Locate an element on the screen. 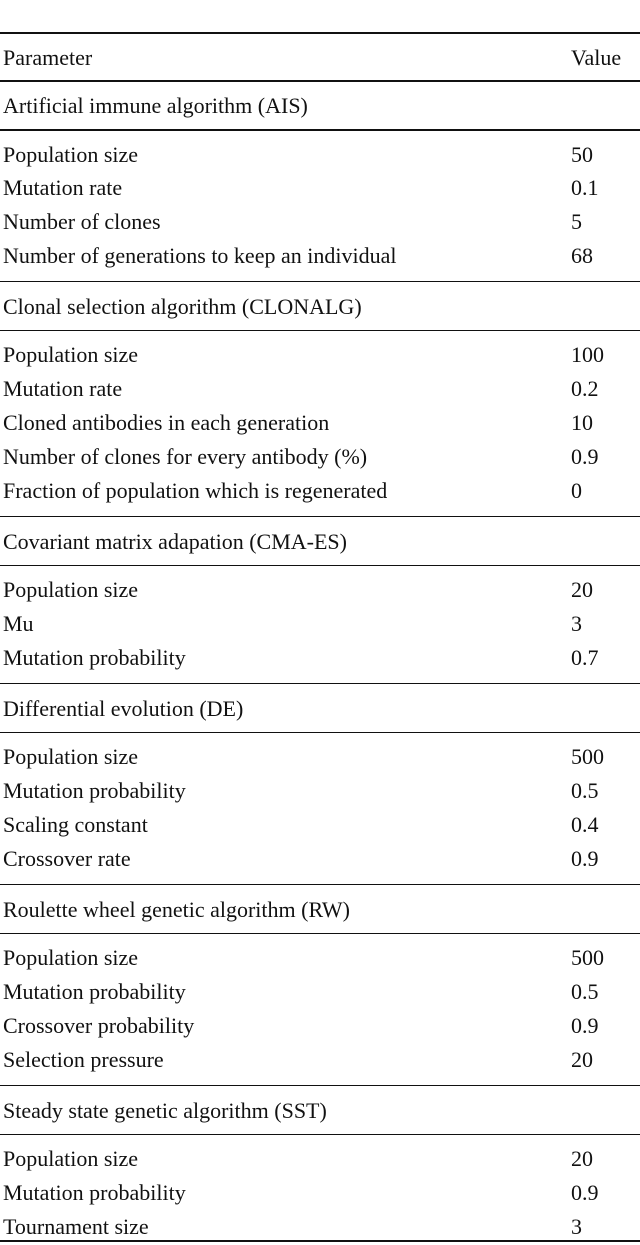 The width and height of the screenshot is (640, 1245). header-cell: Parameter is located at coordinates (48, 57).